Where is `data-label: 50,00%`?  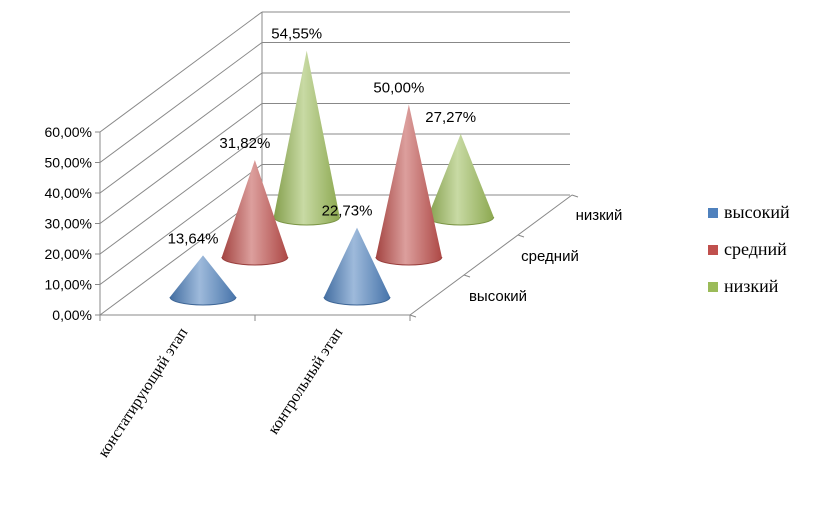 data-label: 50,00% is located at coordinates (398, 88).